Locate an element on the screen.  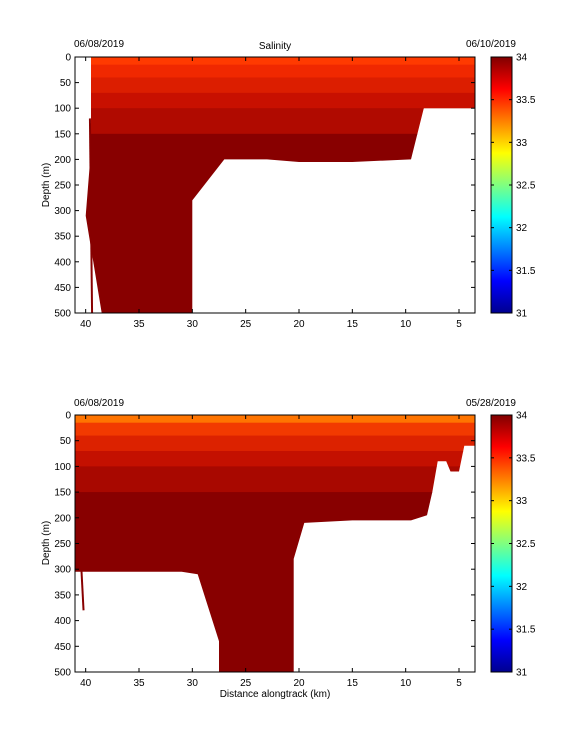
date-right-label: 05/28/2019 is located at coordinates (491, 403).